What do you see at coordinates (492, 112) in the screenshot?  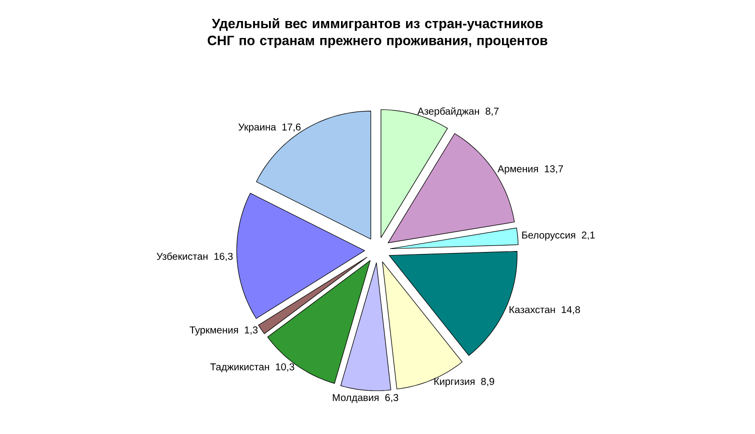 I see `data-label: 8,7` at bounding box center [492, 112].